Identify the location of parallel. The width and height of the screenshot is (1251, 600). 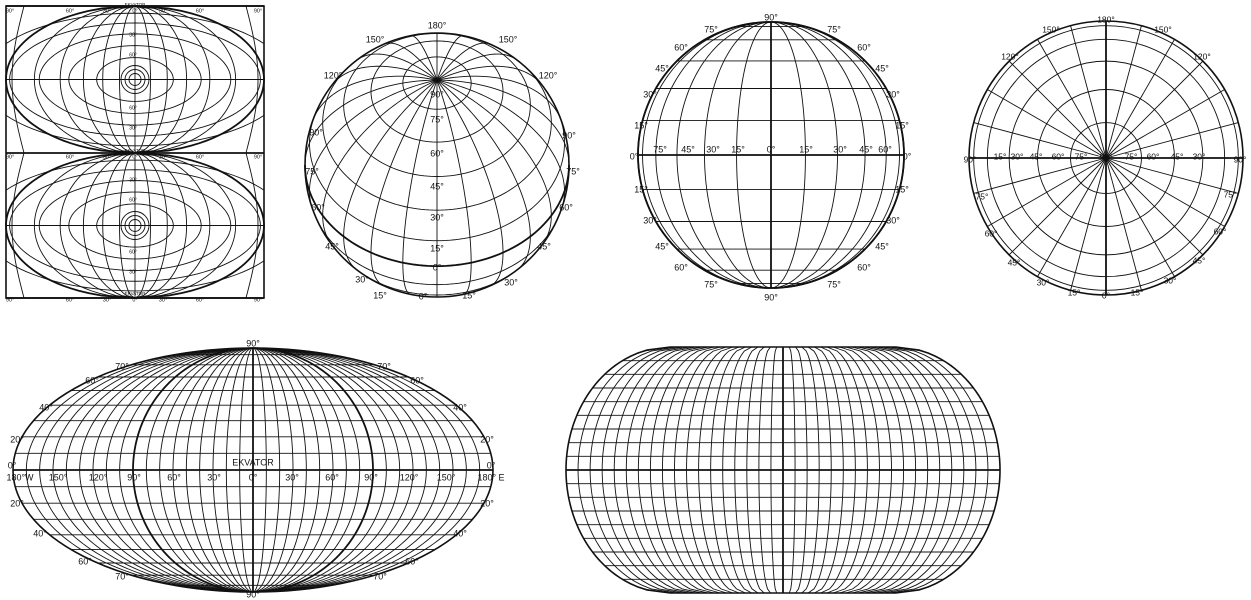
(437, 136).